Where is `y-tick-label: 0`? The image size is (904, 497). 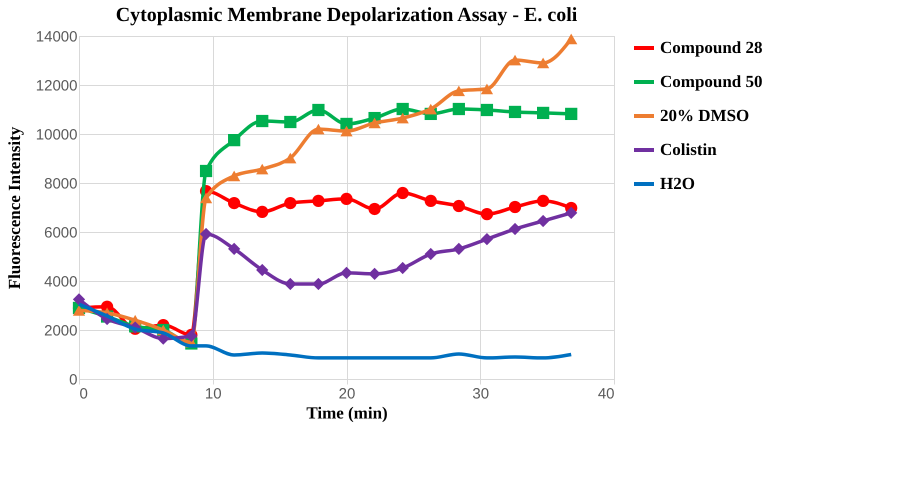
y-tick-label: 0 is located at coordinates (73, 380).